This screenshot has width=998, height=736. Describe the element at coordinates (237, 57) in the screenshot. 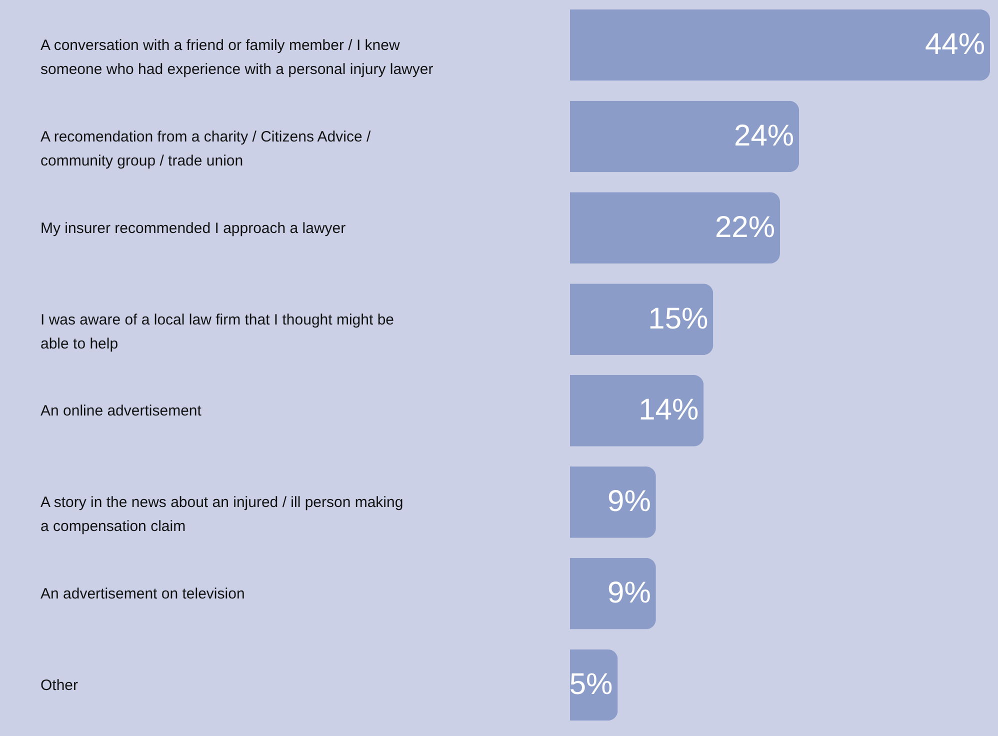

I see `y-tick-label: A conversation with a friend or family member / I knew someone who had experience with a personal injury lawyer` at that location.